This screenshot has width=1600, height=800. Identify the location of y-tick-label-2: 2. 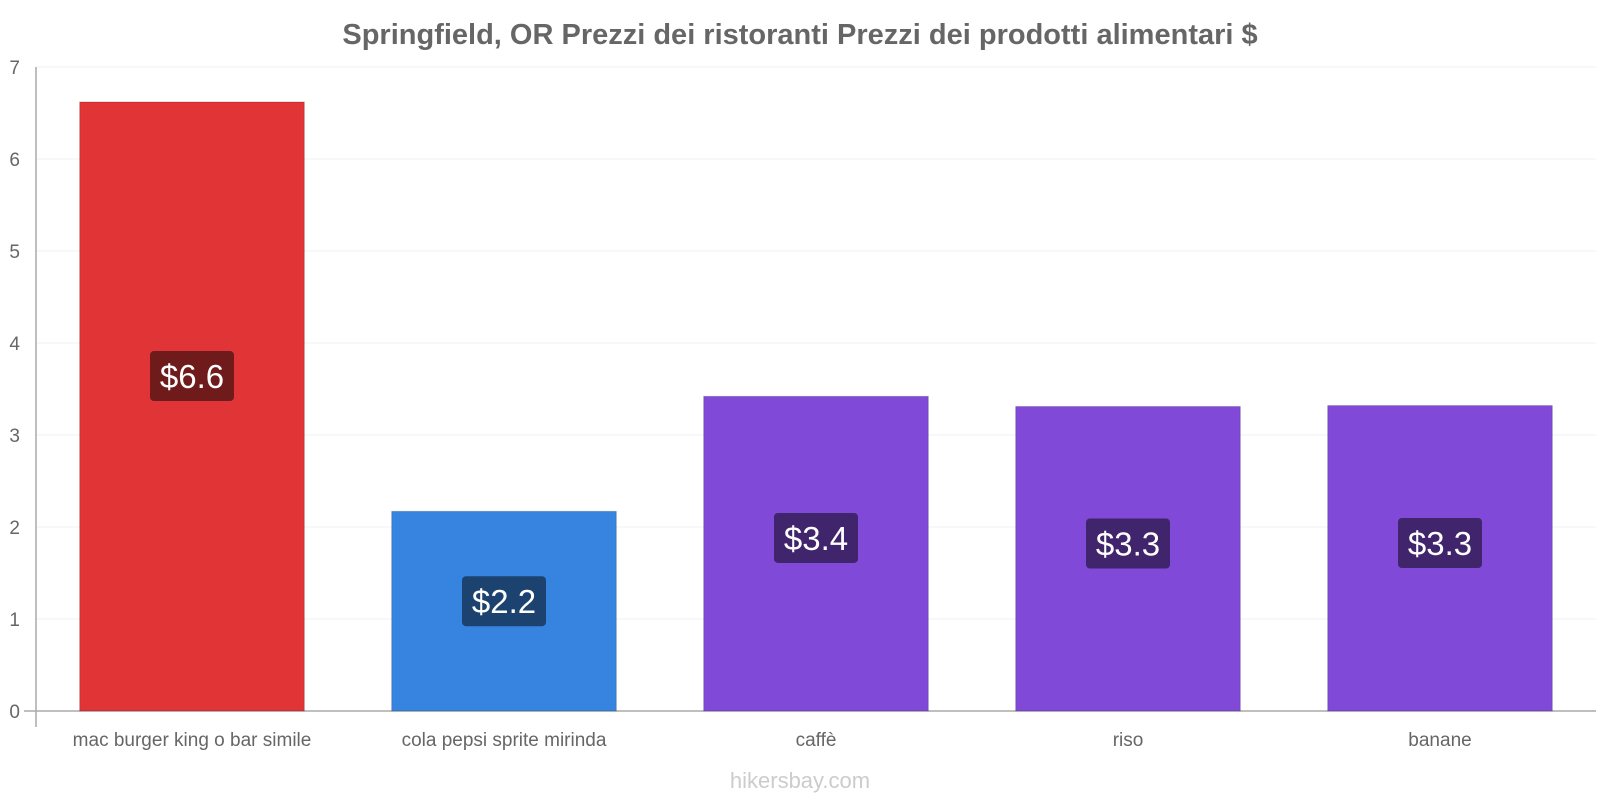
(14, 528).